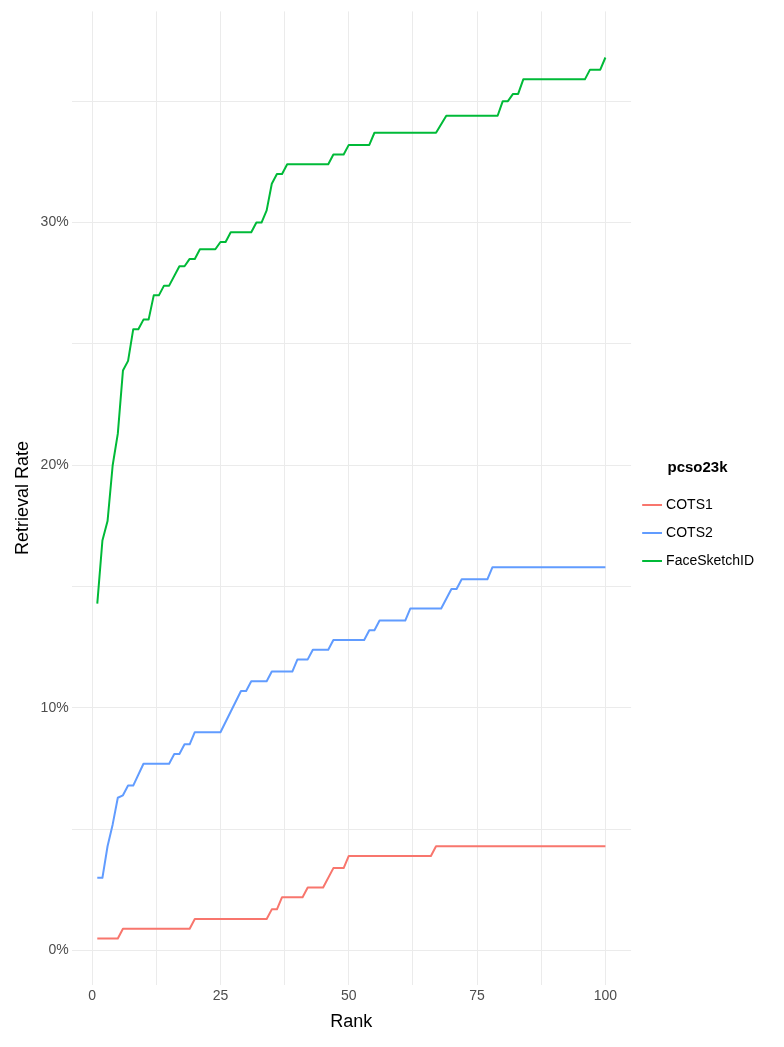 The image size is (784, 1047). I want to click on x-tick-label: 100, so click(605, 994).